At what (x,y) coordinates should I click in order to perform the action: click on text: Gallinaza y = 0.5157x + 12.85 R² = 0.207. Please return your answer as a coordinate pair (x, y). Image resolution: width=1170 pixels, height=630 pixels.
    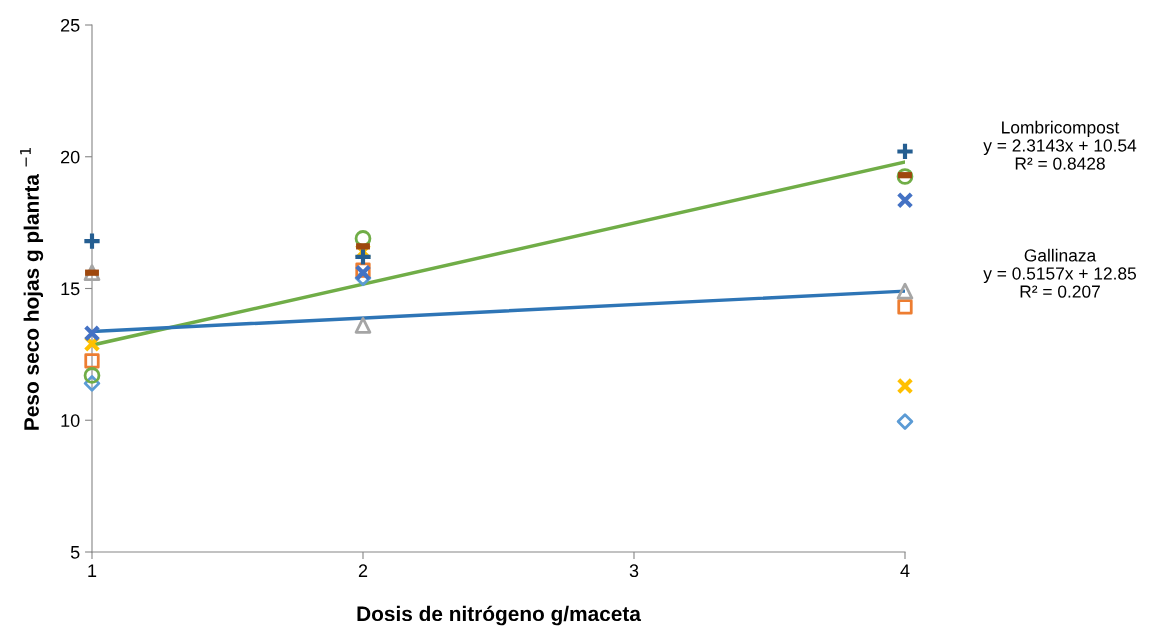
    Looking at the image, I should click on (1060, 273).